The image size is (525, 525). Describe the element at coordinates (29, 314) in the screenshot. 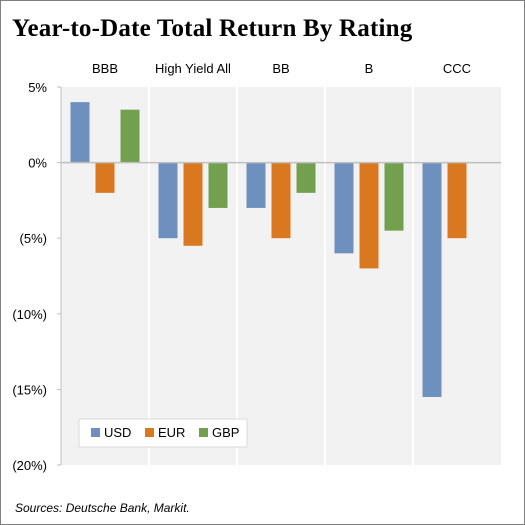

I see `y-tick-label: (10%)` at that location.